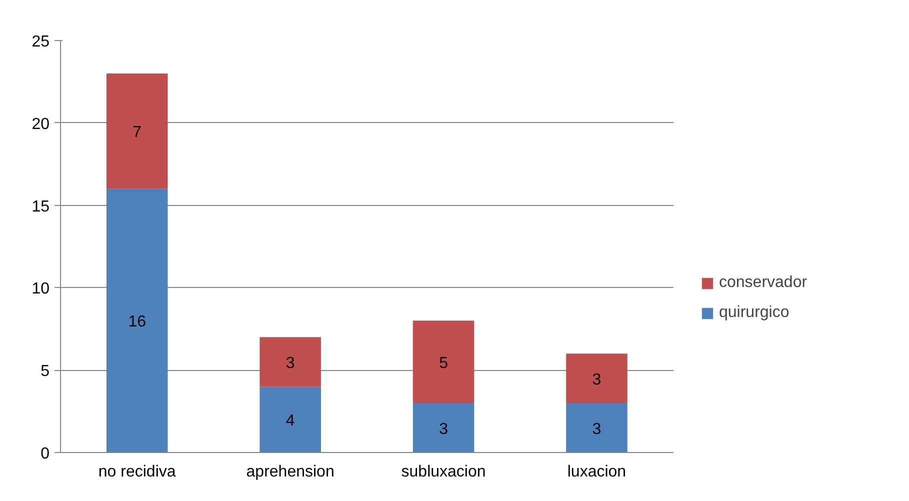 The height and width of the screenshot is (501, 909). I want to click on legend-label: quirurgico, so click(754, 313).